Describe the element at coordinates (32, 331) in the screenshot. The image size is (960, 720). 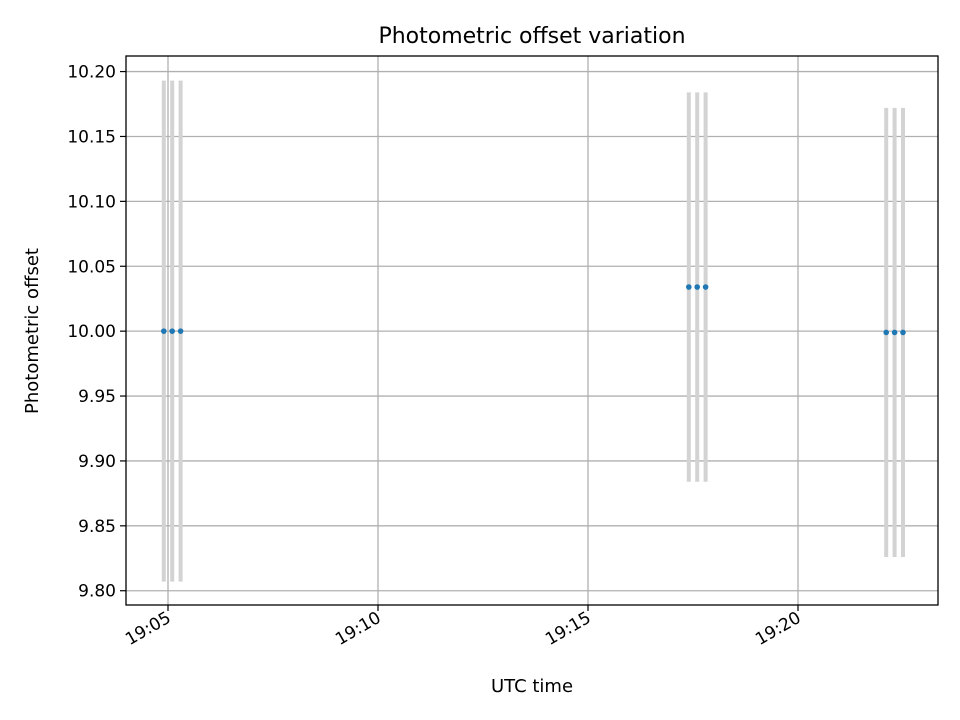
I see `y-axis-title: Photometric offset` at that location.